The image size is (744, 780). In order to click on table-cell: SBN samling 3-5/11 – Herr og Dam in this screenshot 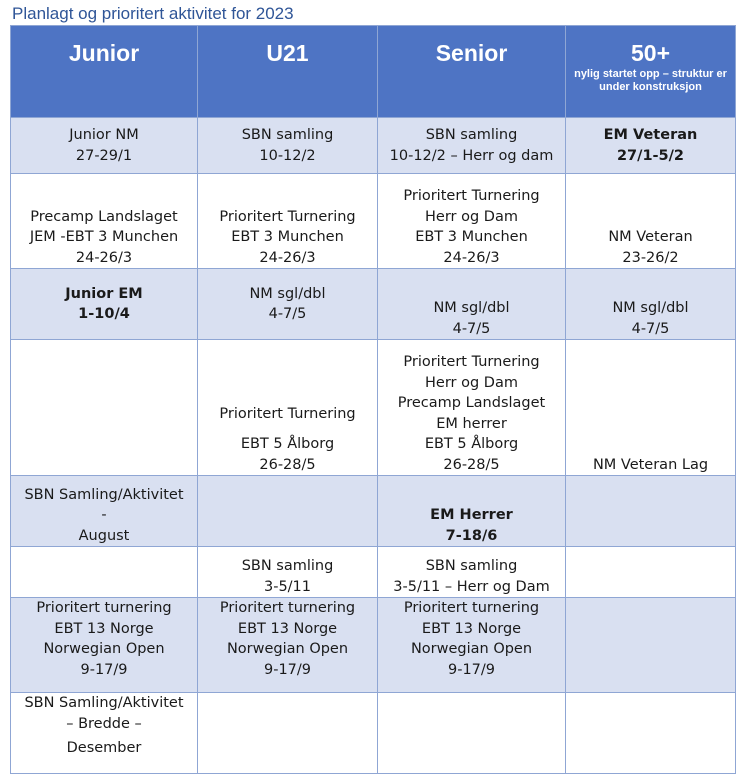, I will do `click(471, 572)`.